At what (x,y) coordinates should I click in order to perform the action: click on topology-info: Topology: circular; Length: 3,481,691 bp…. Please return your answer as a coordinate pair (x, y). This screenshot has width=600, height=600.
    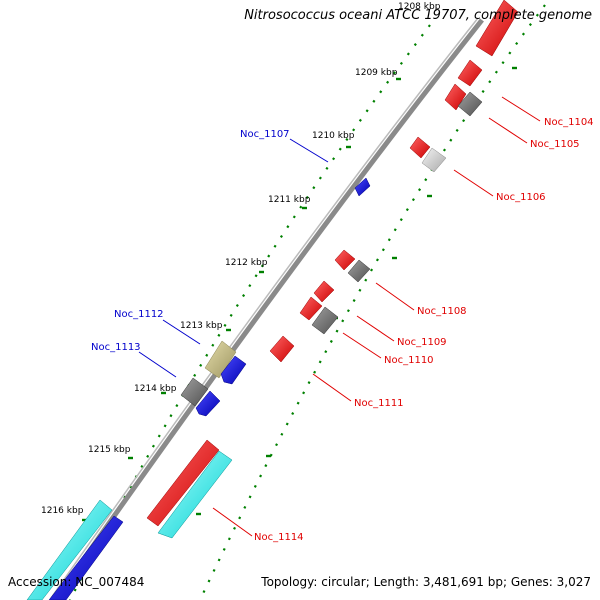
    Looking at the image, I should click on (426, 582).